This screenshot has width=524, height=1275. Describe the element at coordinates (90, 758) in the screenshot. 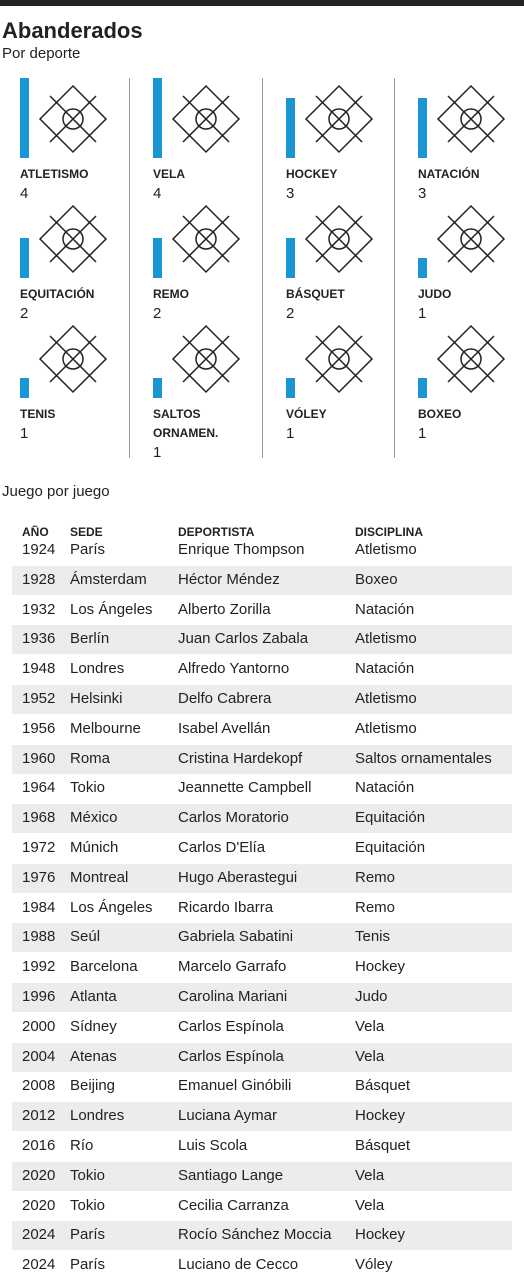

I see `table-cell: Roma` at that location.